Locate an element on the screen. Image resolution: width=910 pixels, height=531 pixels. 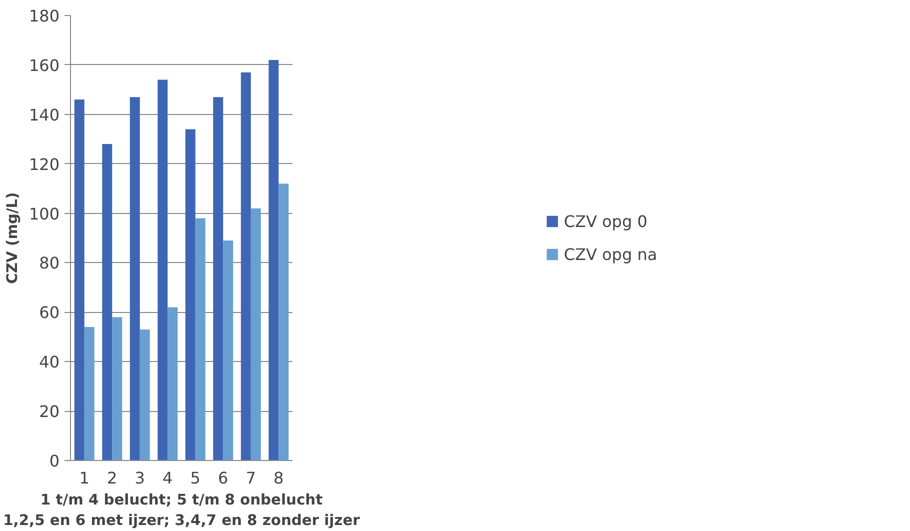
y-tick-label: 80 is located at coordinates (49, 263).